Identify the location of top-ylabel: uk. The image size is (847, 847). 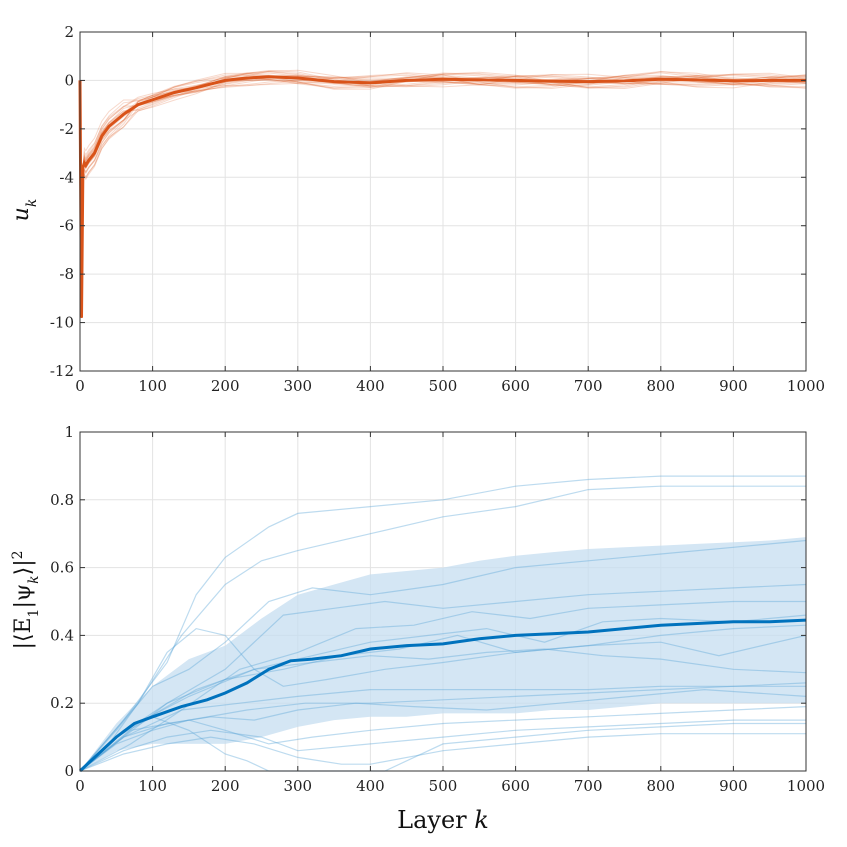
(24, 210).